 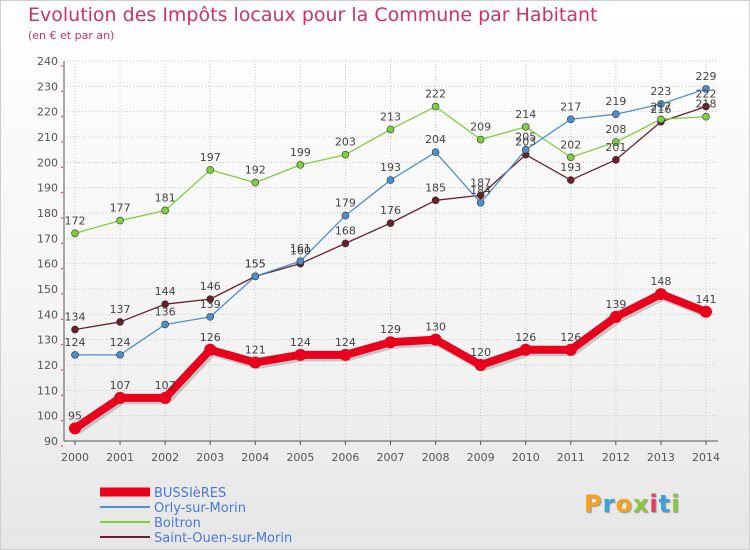 I want to click on logo-letter: i, so click(x=654, y=504).